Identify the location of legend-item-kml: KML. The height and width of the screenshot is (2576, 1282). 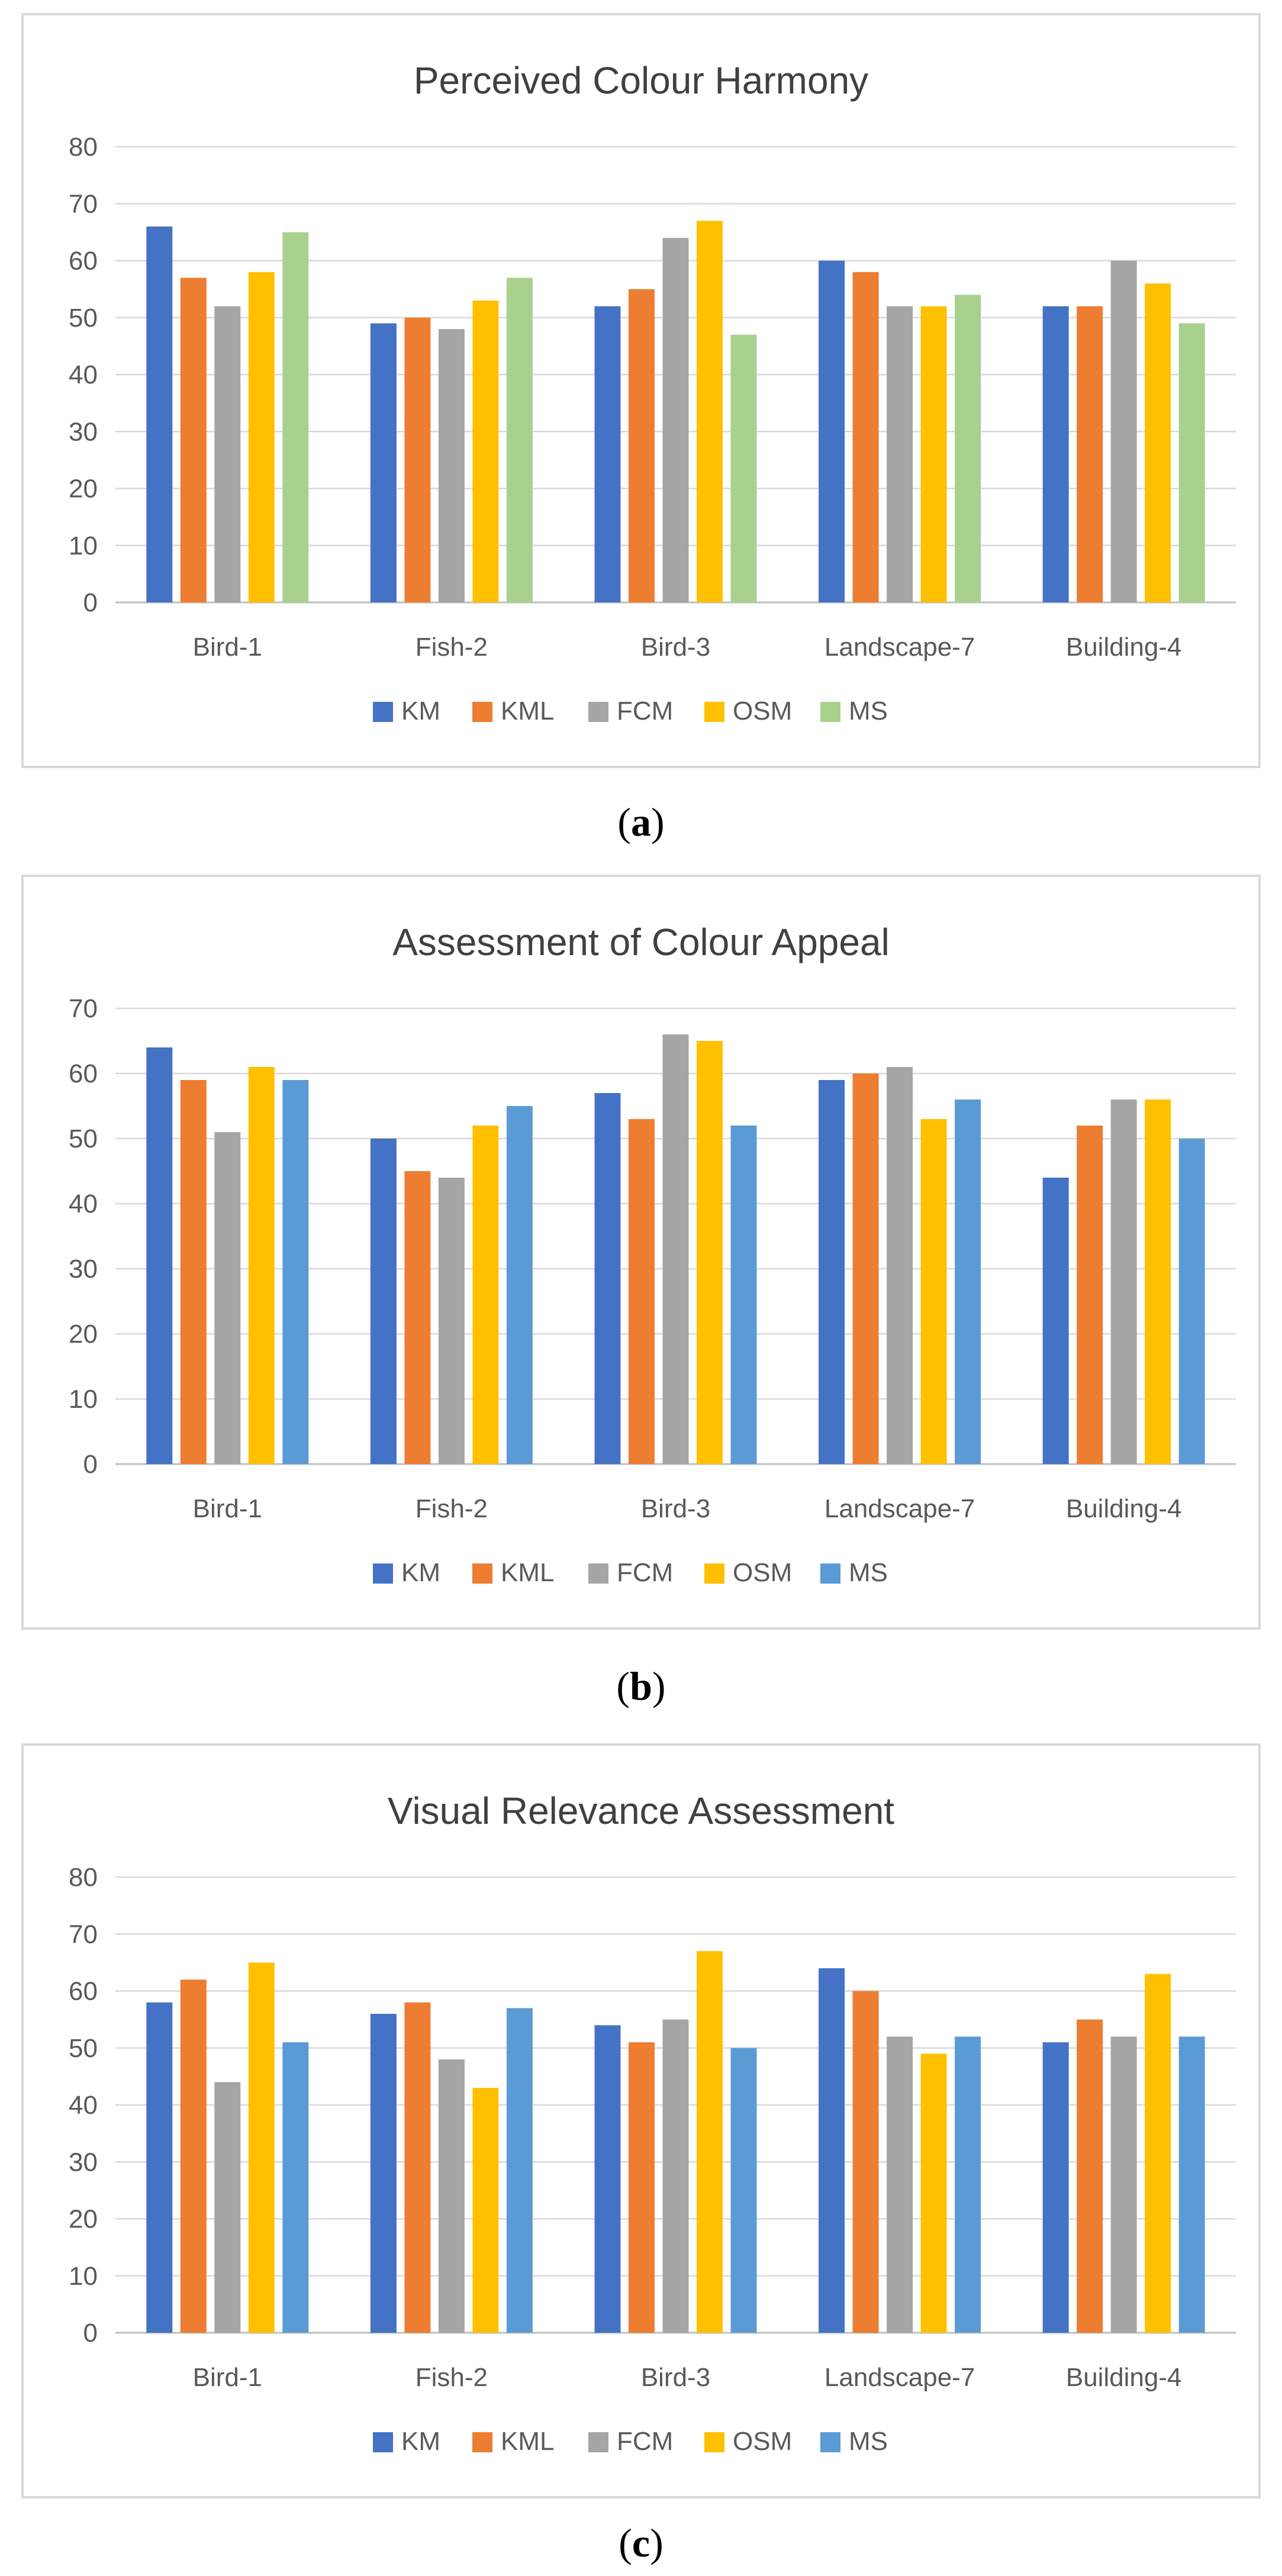
(513, 711).